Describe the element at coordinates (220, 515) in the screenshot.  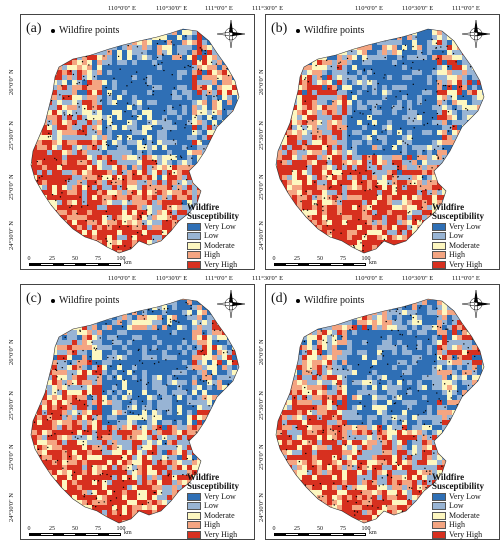
I see `legend-item: Moderate` at that location.